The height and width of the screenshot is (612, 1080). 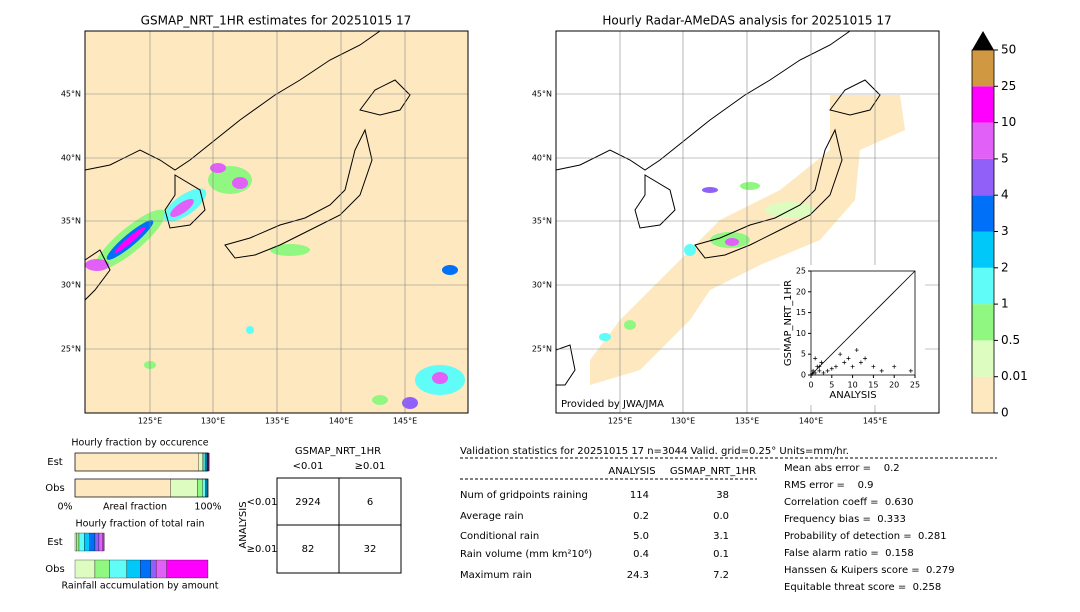 I want to click on x-tick-label: 5, so click(x=831, y=385).